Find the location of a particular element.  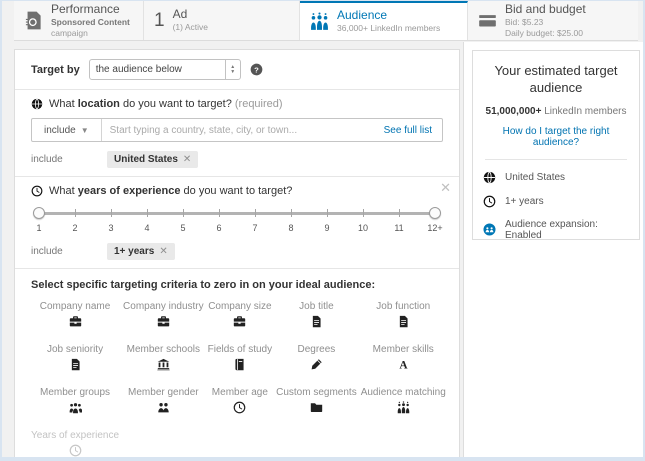

slider-tick-label: 12+ is located at coordinates (435, 228).